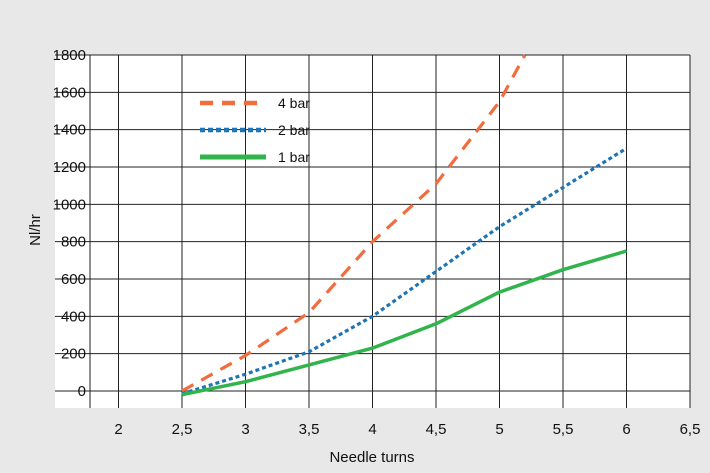  What do you see at coordinates (499, 429) in the screenshot?
I see `x-tick-label: 5` at bounding box center [499, 429].